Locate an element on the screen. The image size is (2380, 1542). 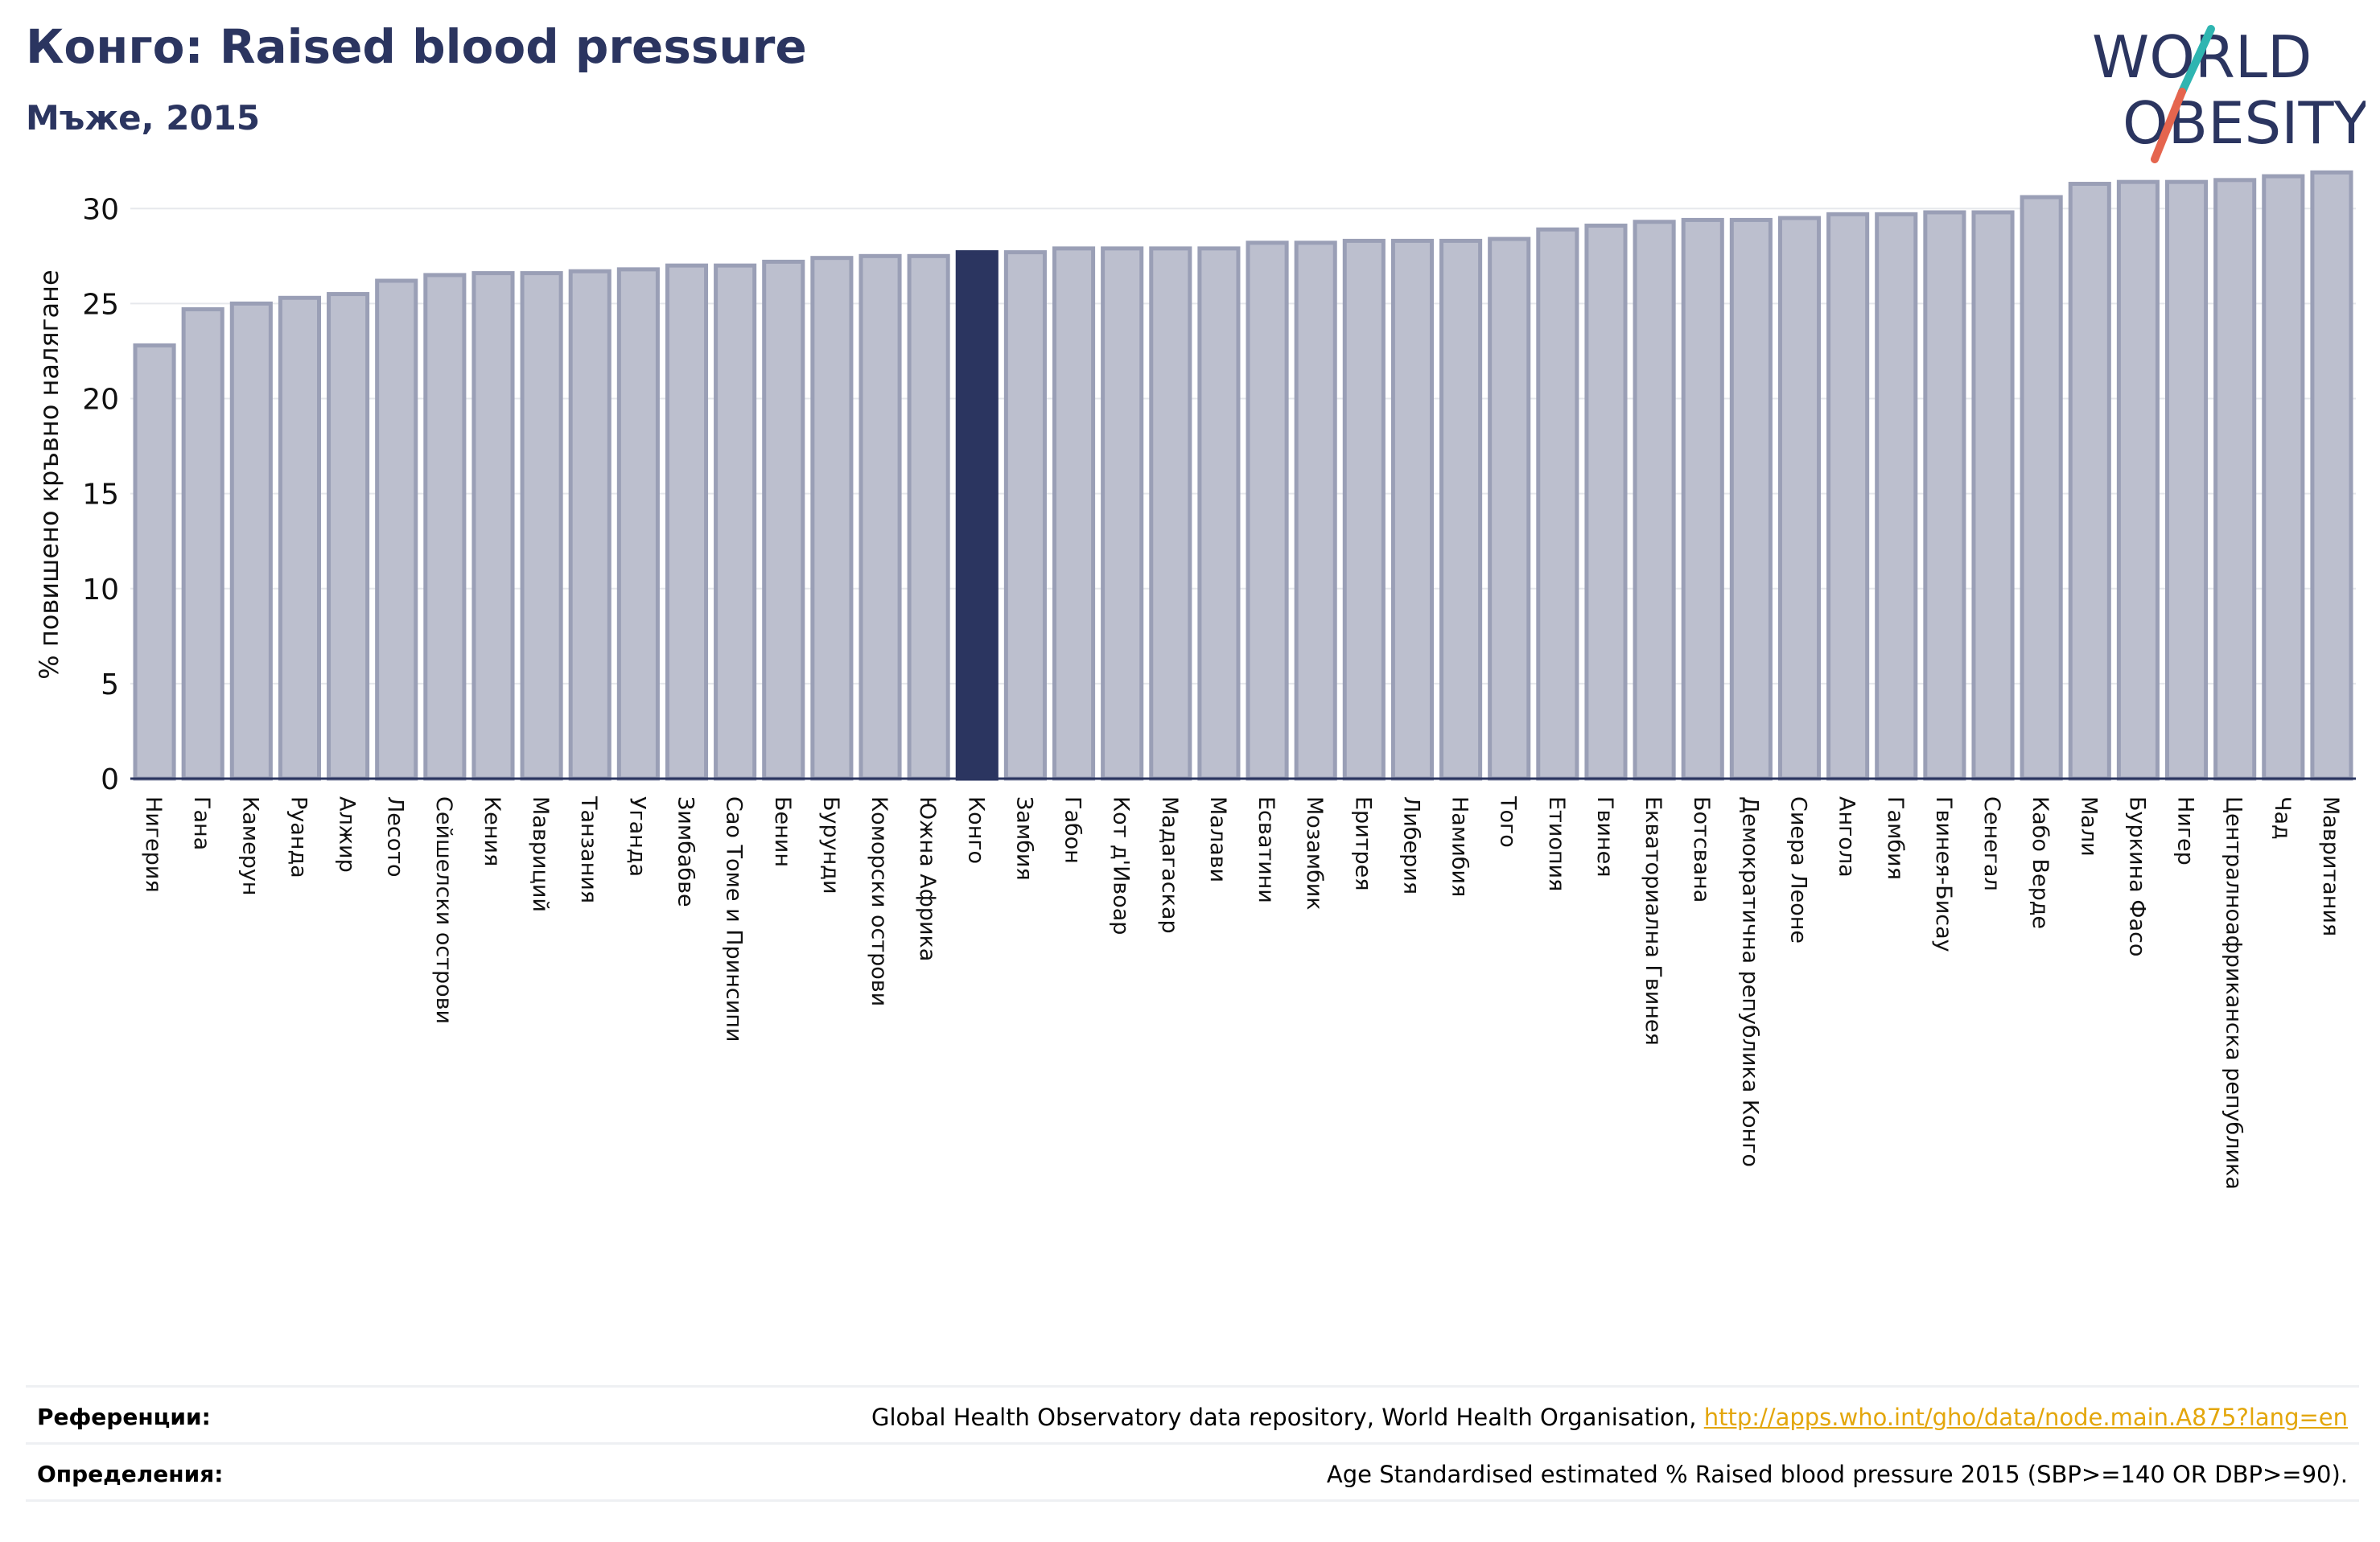
references-label: Референции: is located at coordinates (124, 1417).